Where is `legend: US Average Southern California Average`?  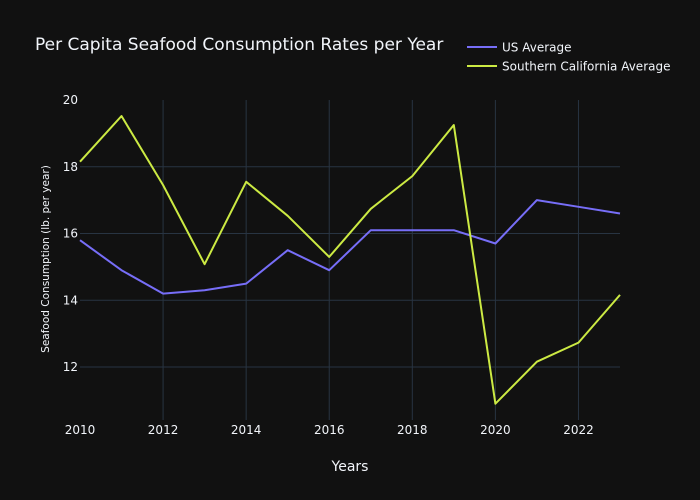
legend: US Average Southern California Average is located at coordinates (568, 57).